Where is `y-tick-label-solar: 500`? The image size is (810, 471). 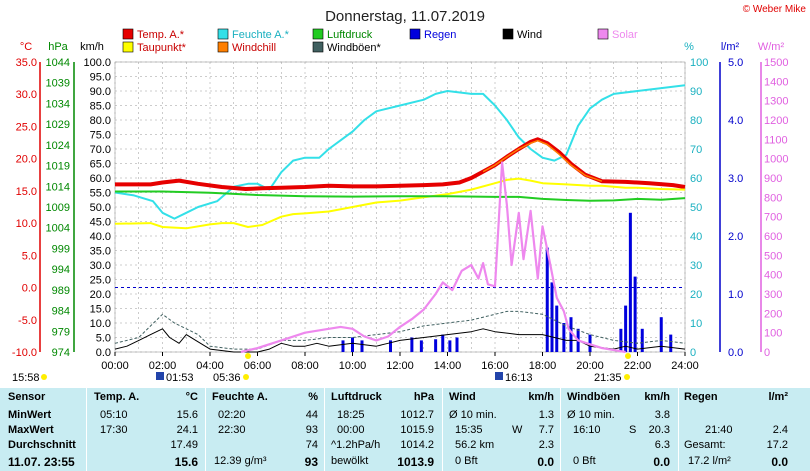
y-tick-label-solar: 500 is located at coordinates (773, 256).